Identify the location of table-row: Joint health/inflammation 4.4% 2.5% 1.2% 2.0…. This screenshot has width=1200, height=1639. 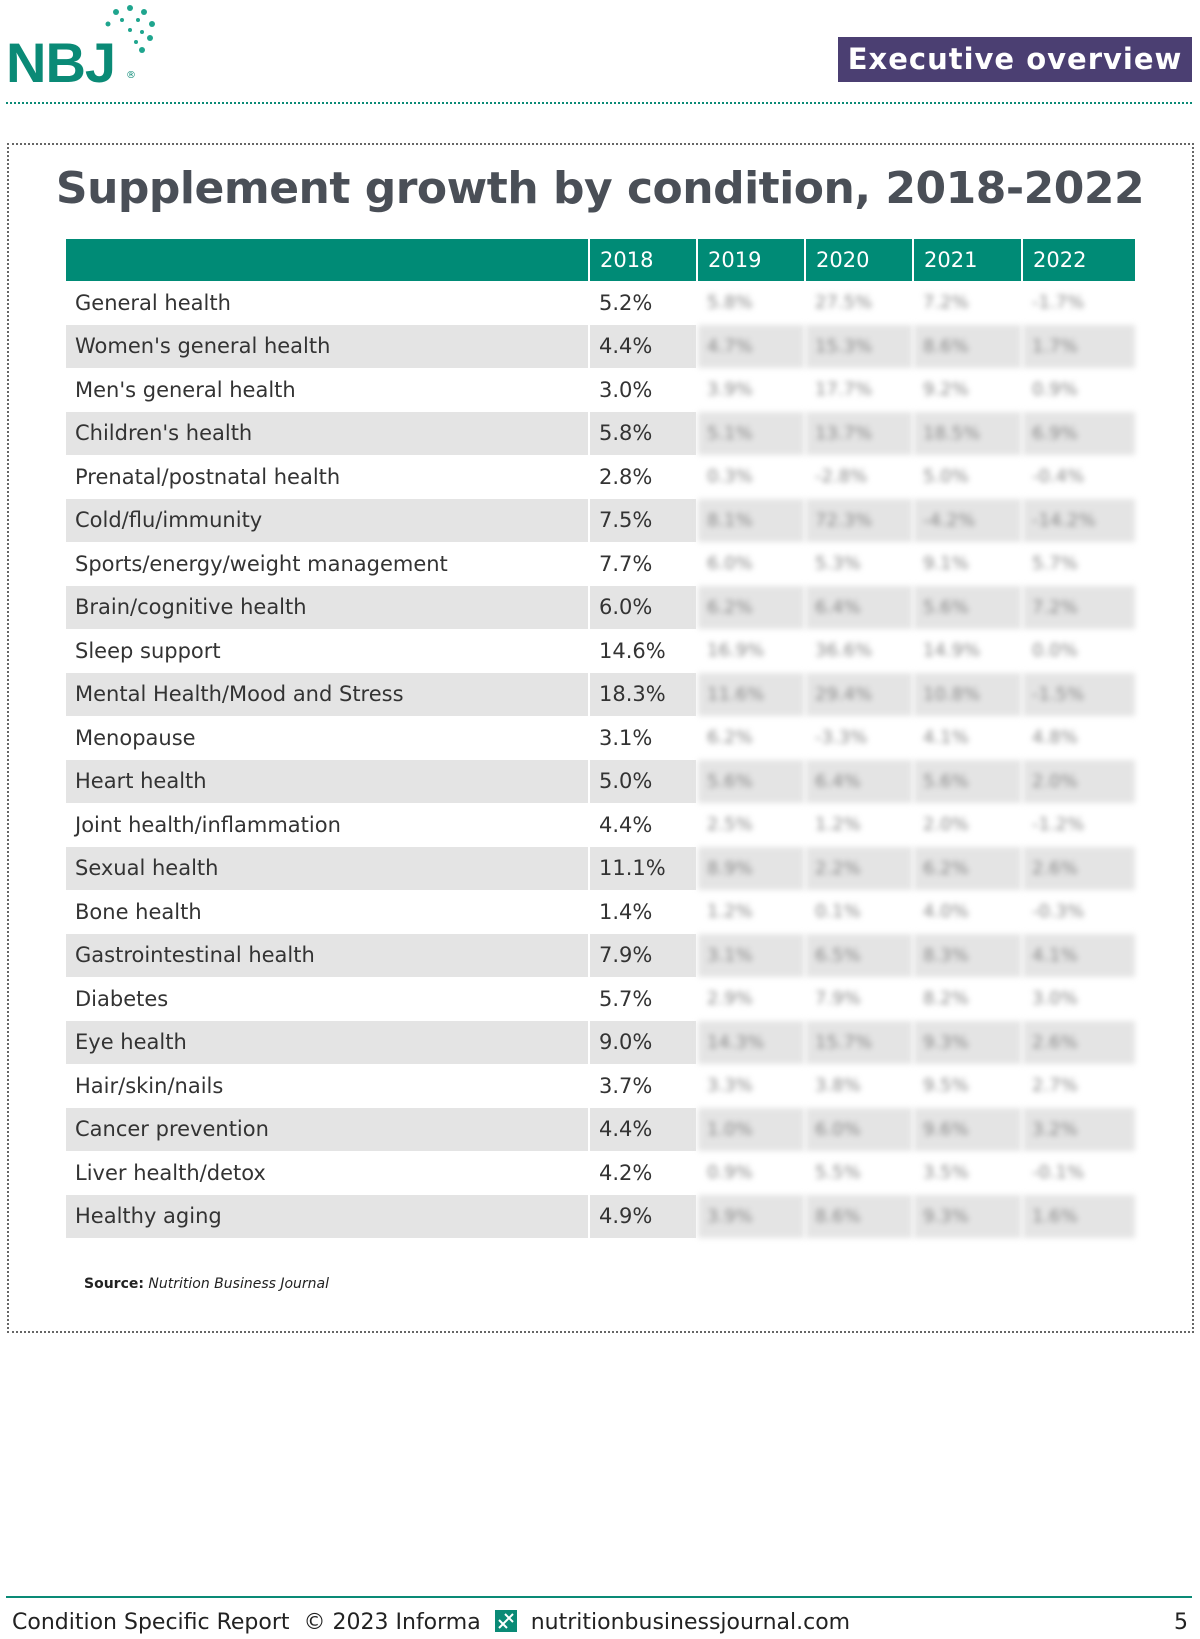
(601, 825).